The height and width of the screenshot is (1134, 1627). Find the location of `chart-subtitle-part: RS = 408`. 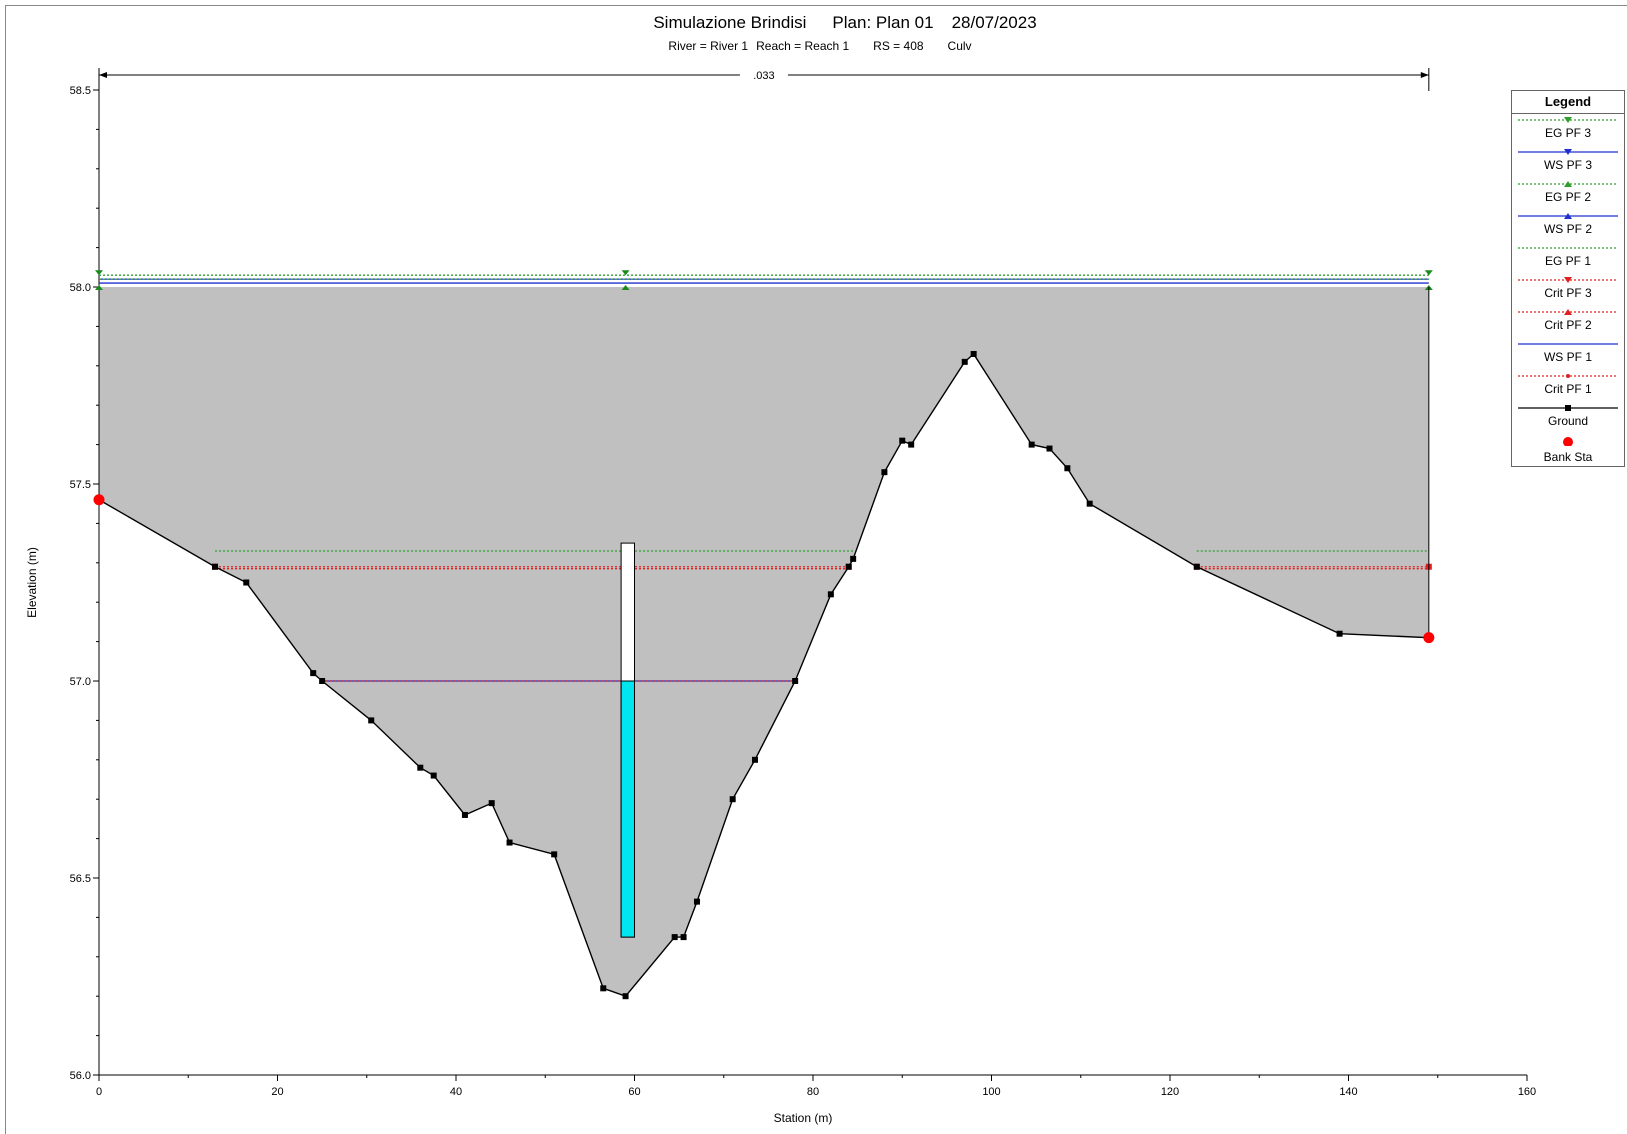

chart-subtitle-part: RS = 408 is located at coordinates (898, 46).